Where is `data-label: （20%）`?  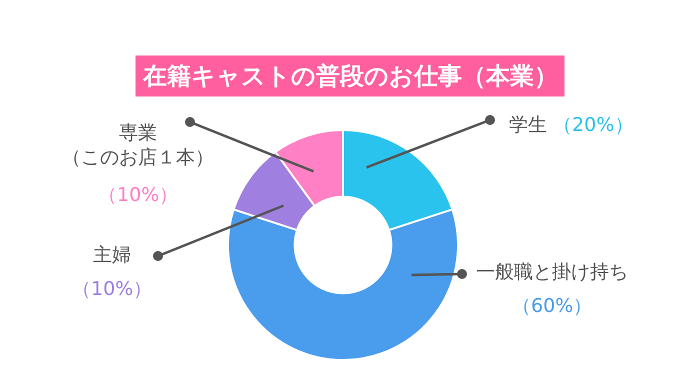 data-label: （20%） is located at coordinates (593, 125).